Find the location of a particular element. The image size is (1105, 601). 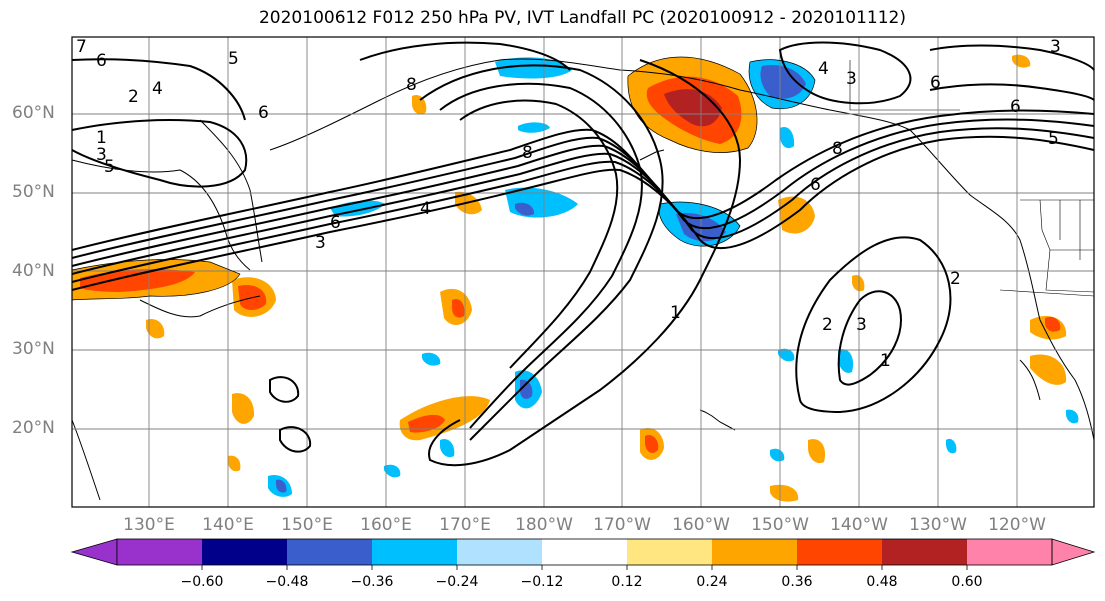

lon-label: 180°W is located at coordinates (544, 525).